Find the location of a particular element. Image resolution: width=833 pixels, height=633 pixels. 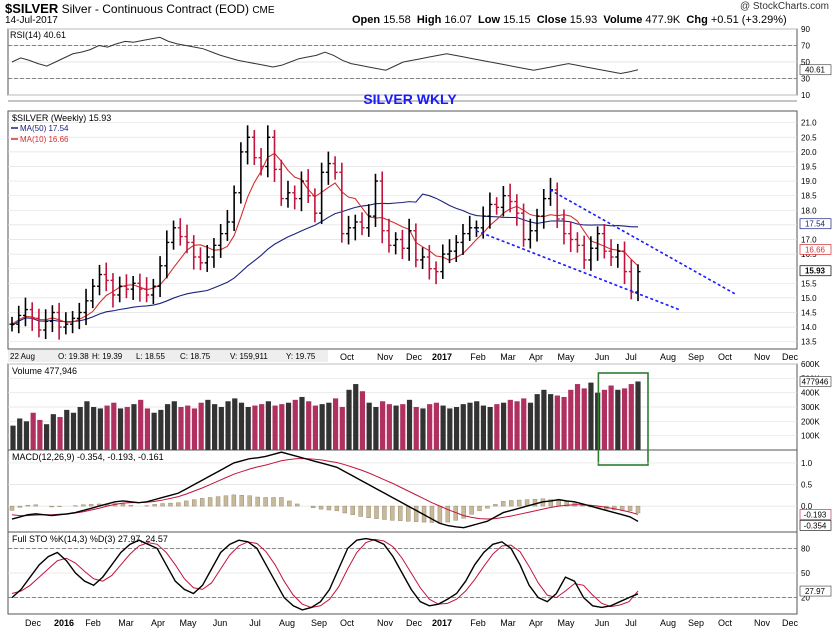

price-tick-label: 14.0 is located at coordinates (809, 327).